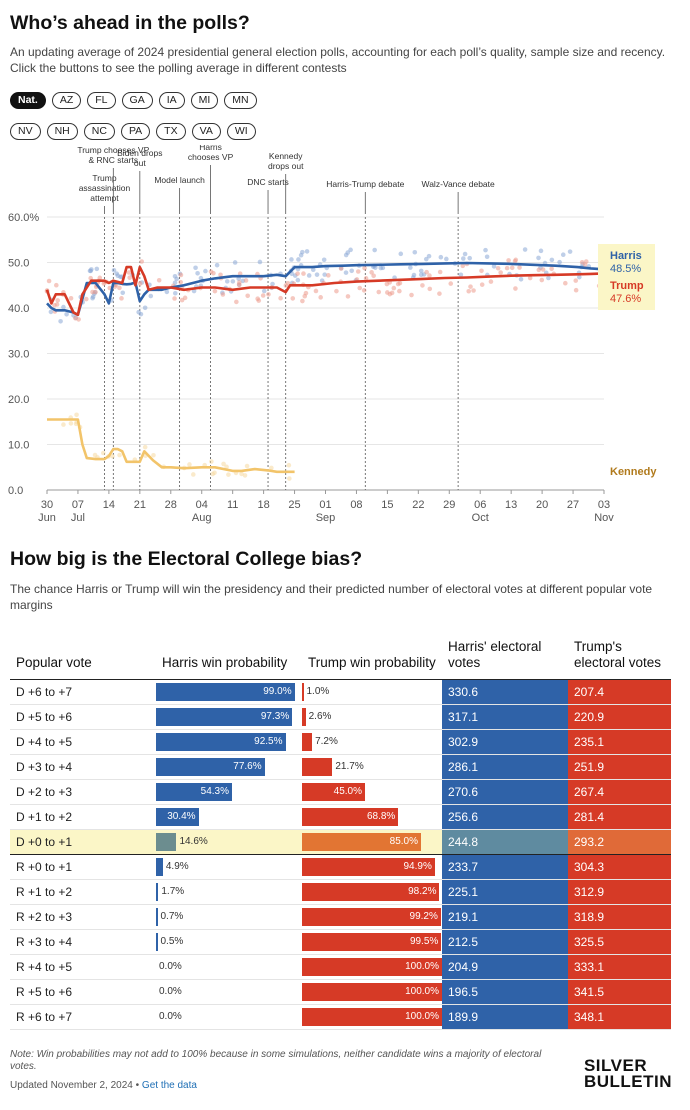  What do you see at coordinates (505, 656) in the screenshot?
I see `col-harris-ev: Harris' electoral votes` at bounding box center [505, 656].